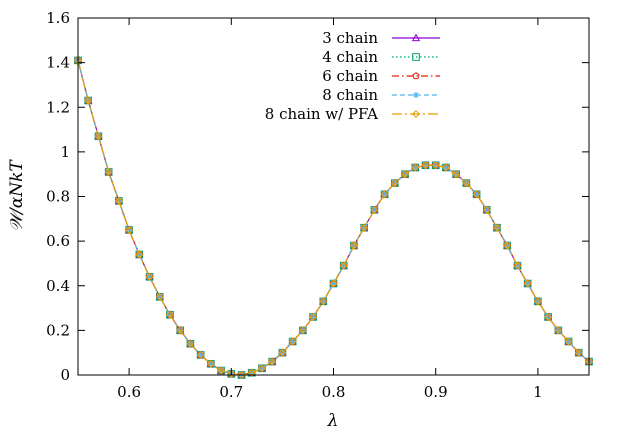  Describe the element at coordinates (58, 330) in the screenshot. I see `y-tick-label: 0.2` at that location.